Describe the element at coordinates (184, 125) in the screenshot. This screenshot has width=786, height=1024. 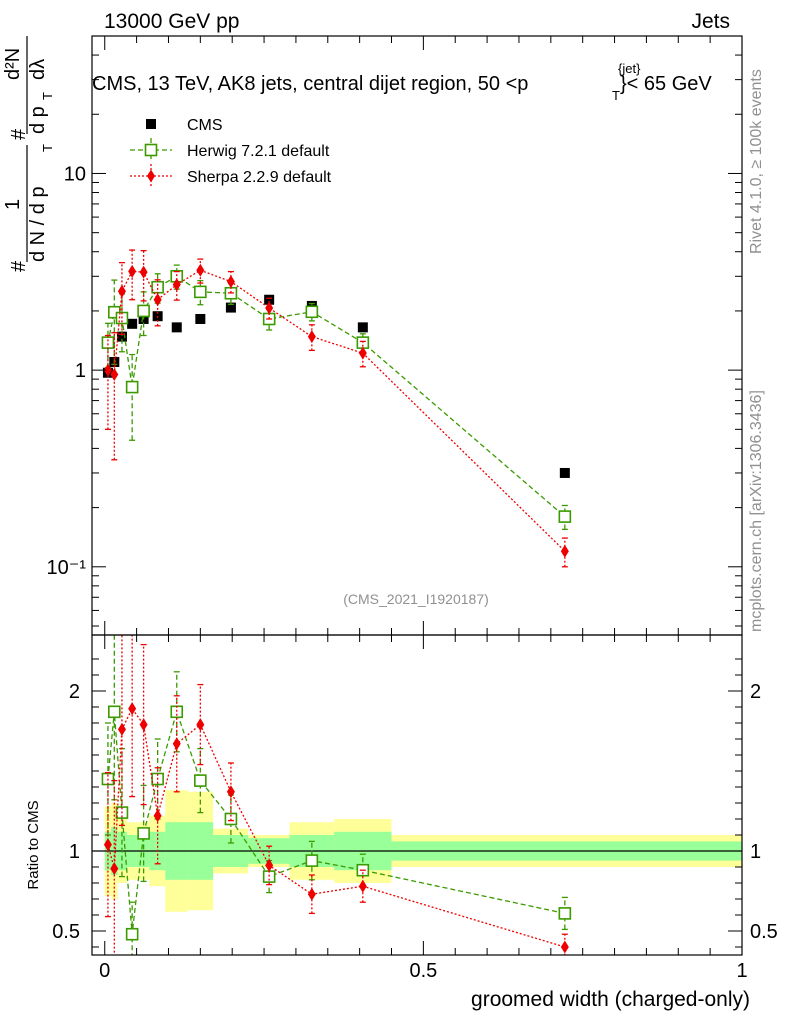
I see `legend-entry: CMS` at that location.